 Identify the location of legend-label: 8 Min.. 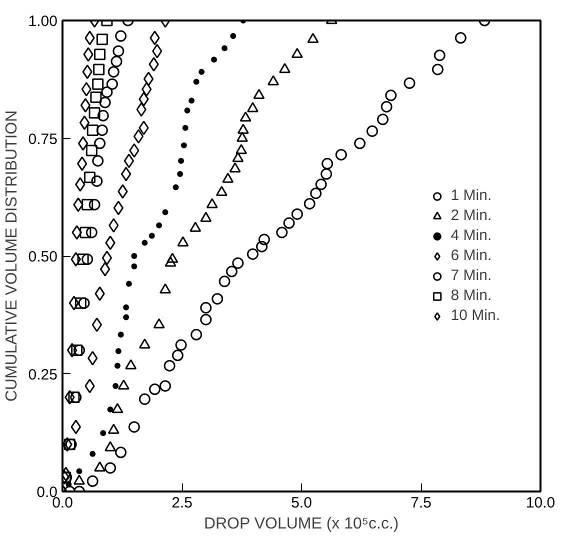
(471, 295).